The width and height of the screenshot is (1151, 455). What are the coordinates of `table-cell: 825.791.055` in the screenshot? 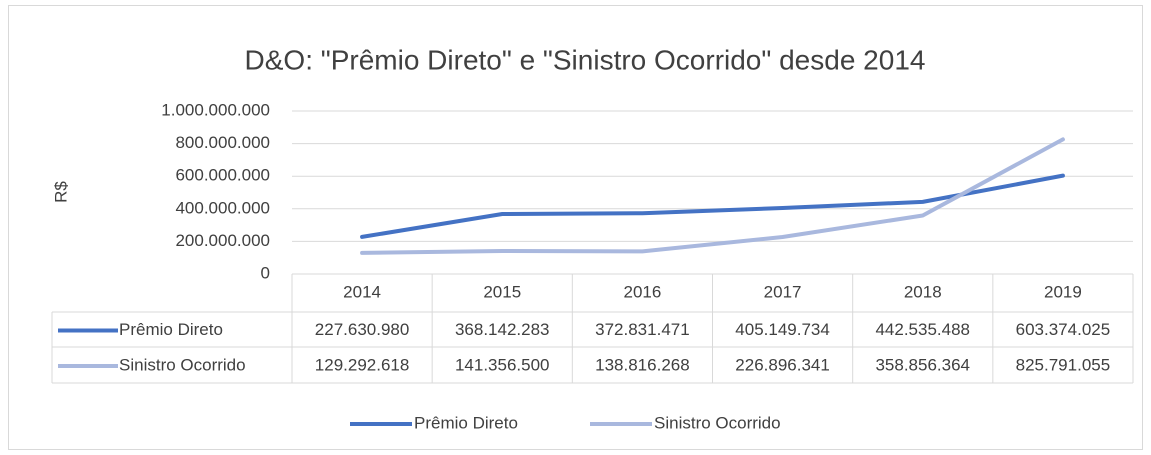 It's located at (1063, 364).